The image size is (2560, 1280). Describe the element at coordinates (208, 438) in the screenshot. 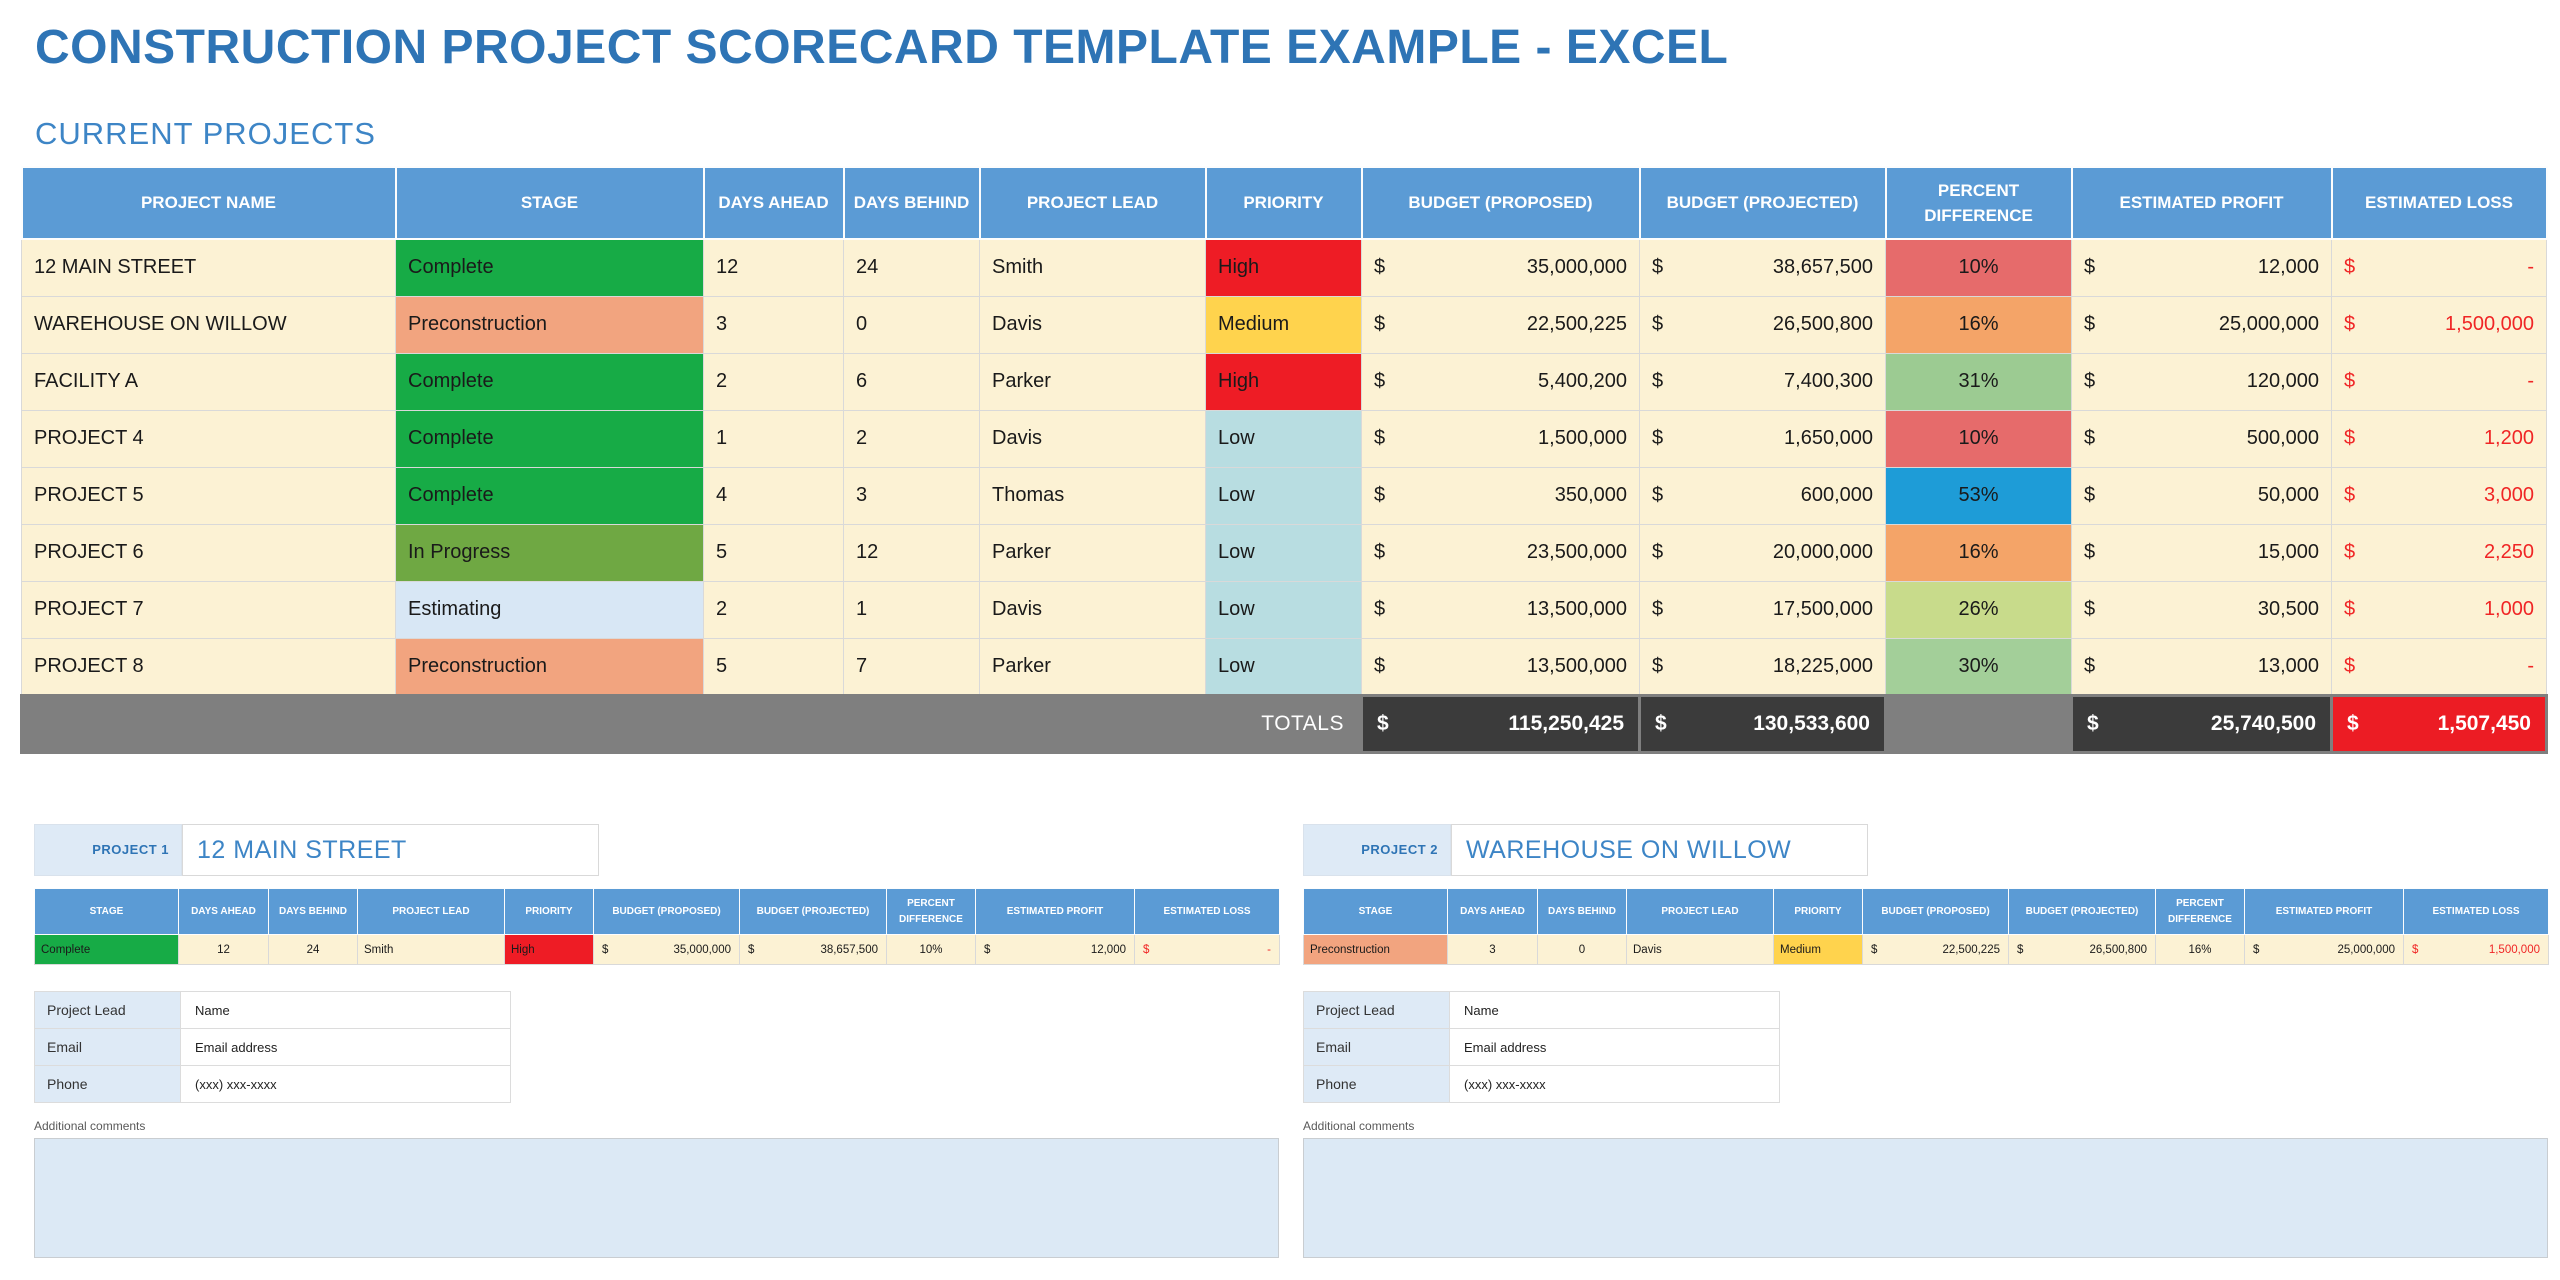

I see `cell-project-name: PROJECT 4` at that location.